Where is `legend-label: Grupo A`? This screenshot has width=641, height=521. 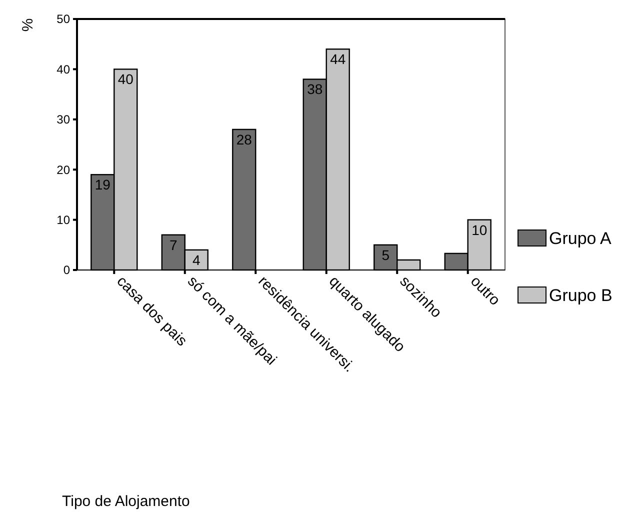 legend-label: Grupo A is located at coordinates (580, 238).